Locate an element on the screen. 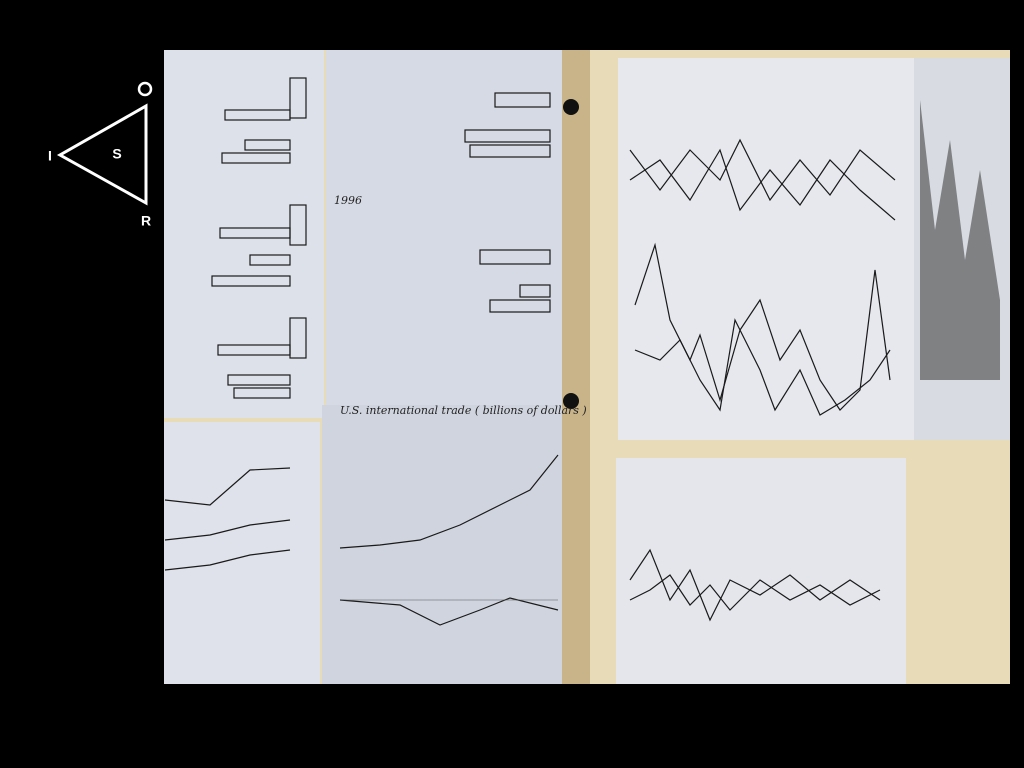 This screenshot has width=1024, height=768. binder-spine is located at coordinates (575, 367).